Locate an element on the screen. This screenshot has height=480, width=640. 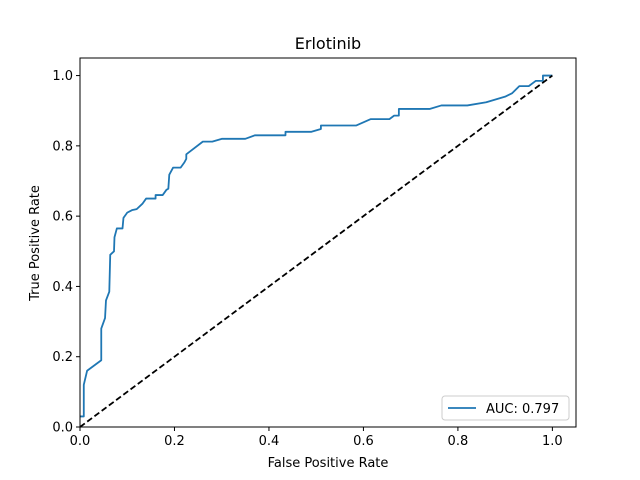
legend: AUC: 0.797 is located at coordinates (505, 408).